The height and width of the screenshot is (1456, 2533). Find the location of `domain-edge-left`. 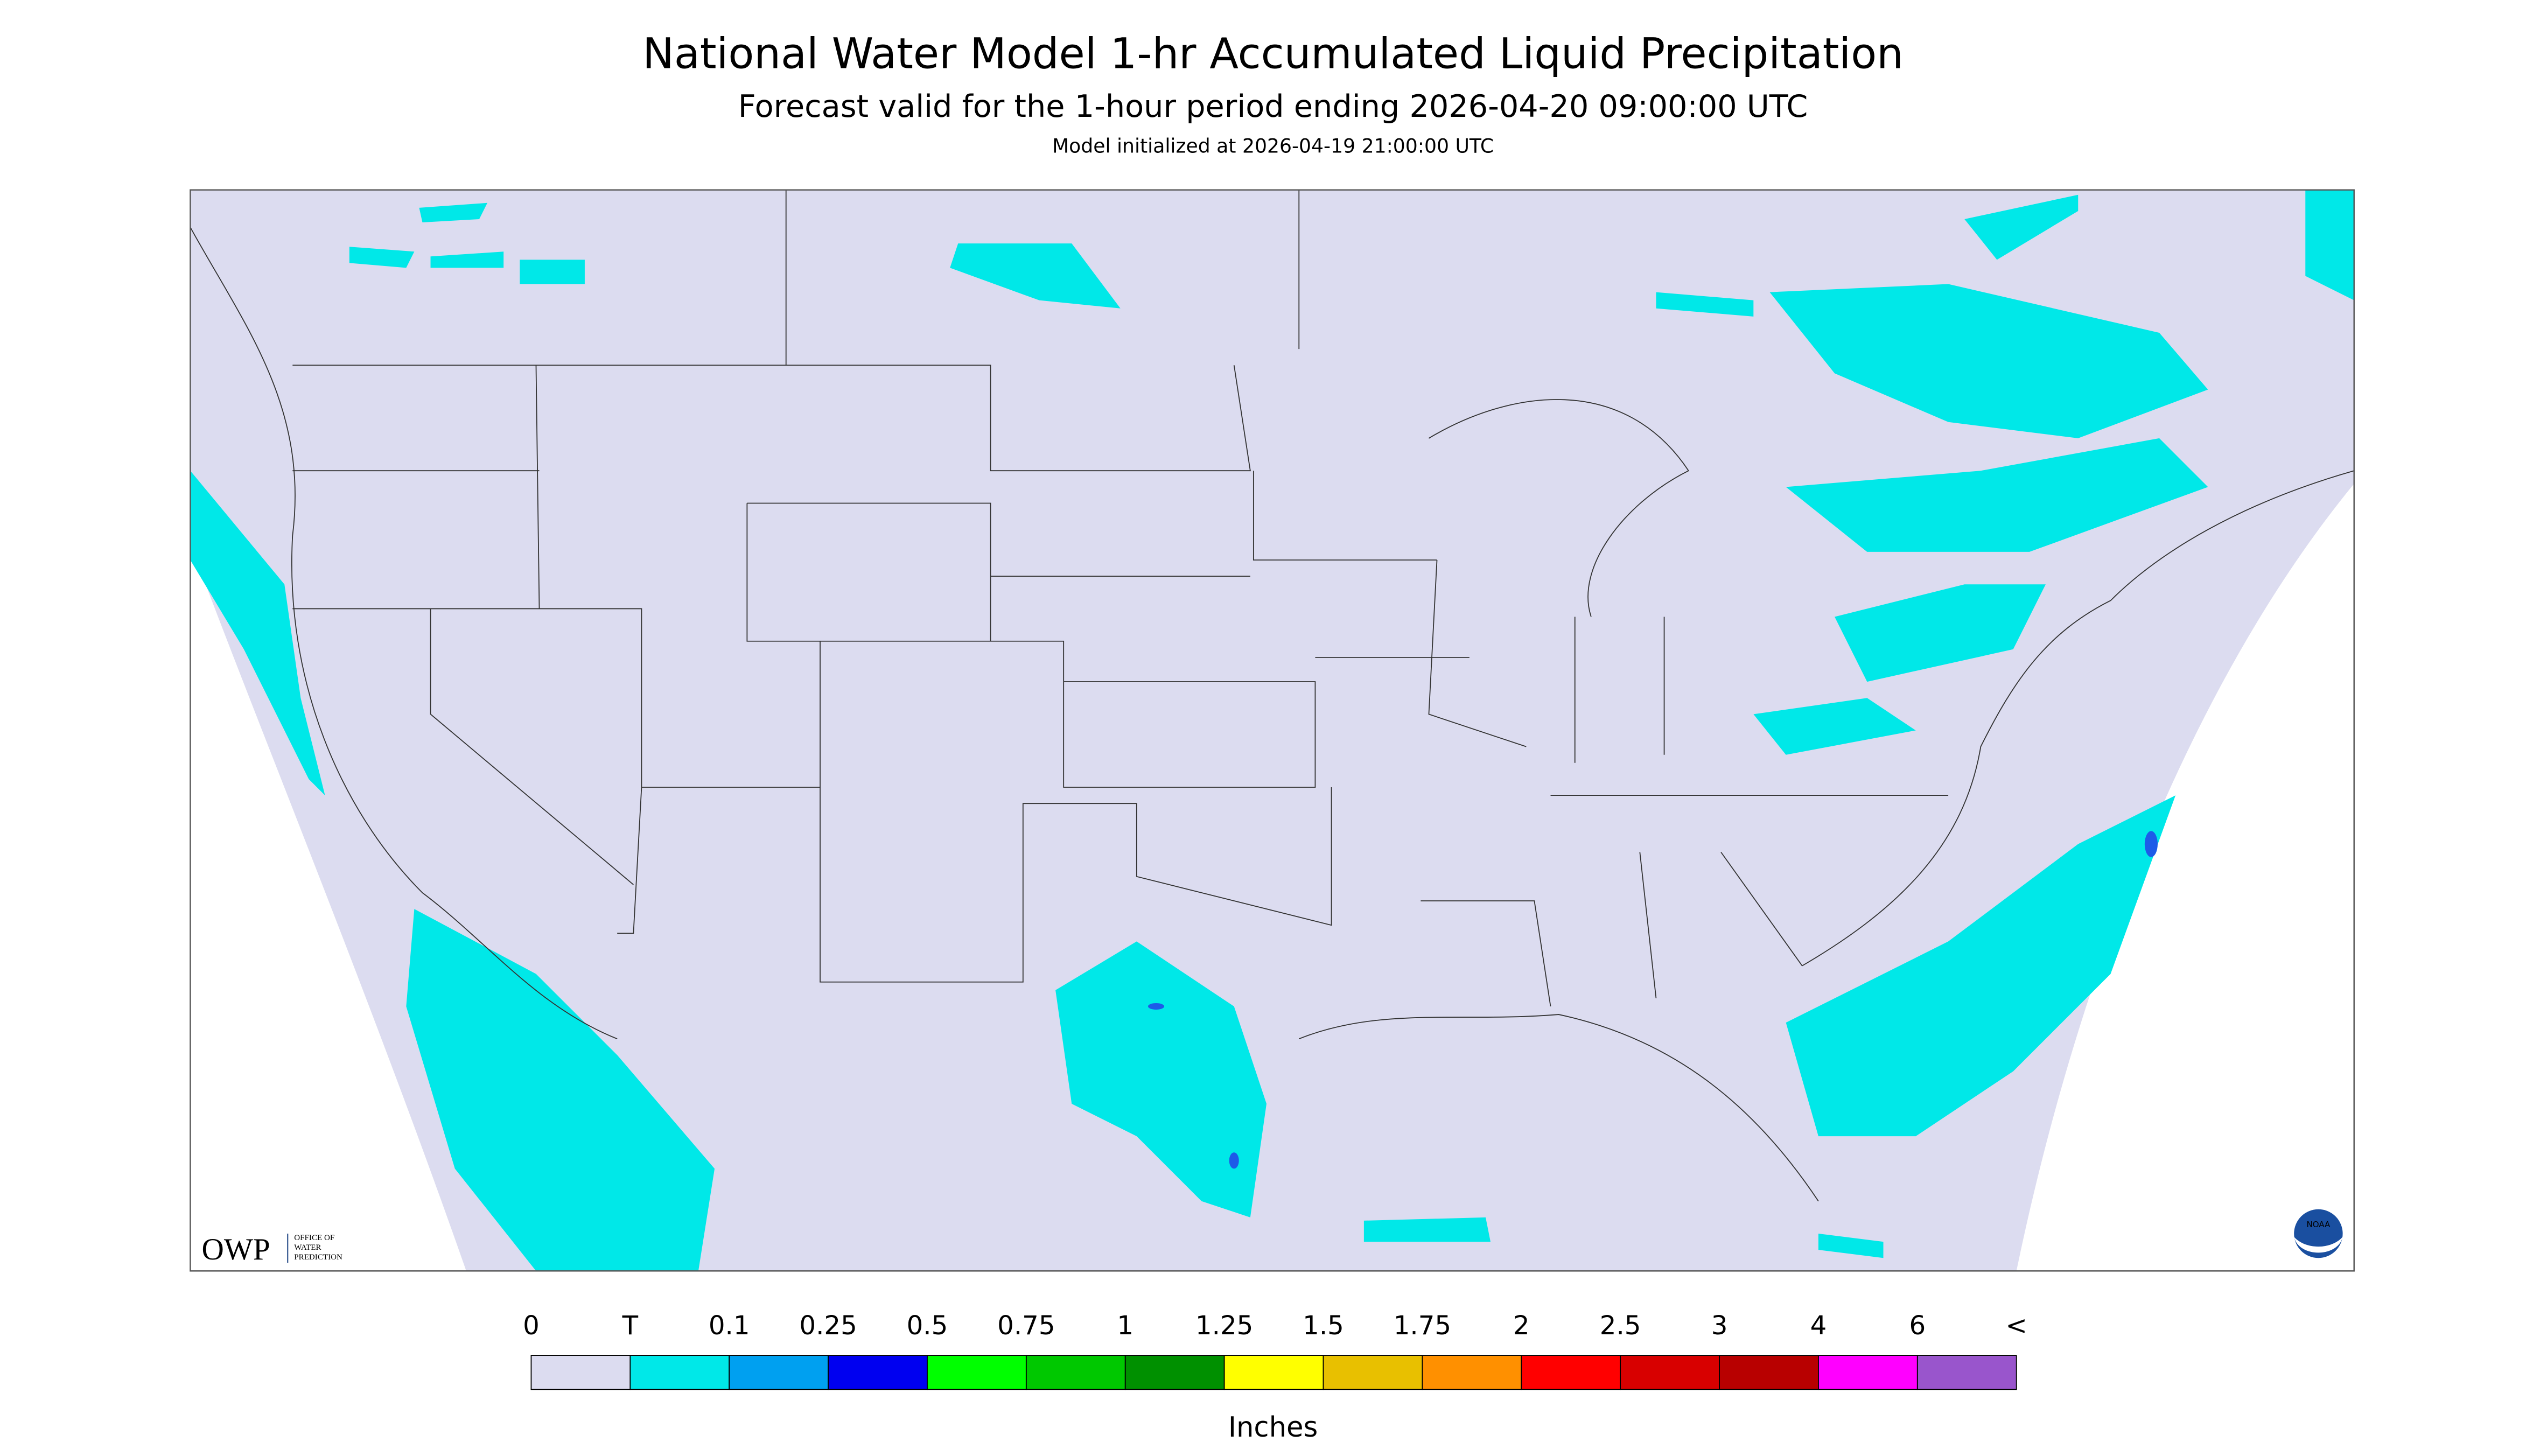

domain-edge-left is located at coordinates (328, 907).